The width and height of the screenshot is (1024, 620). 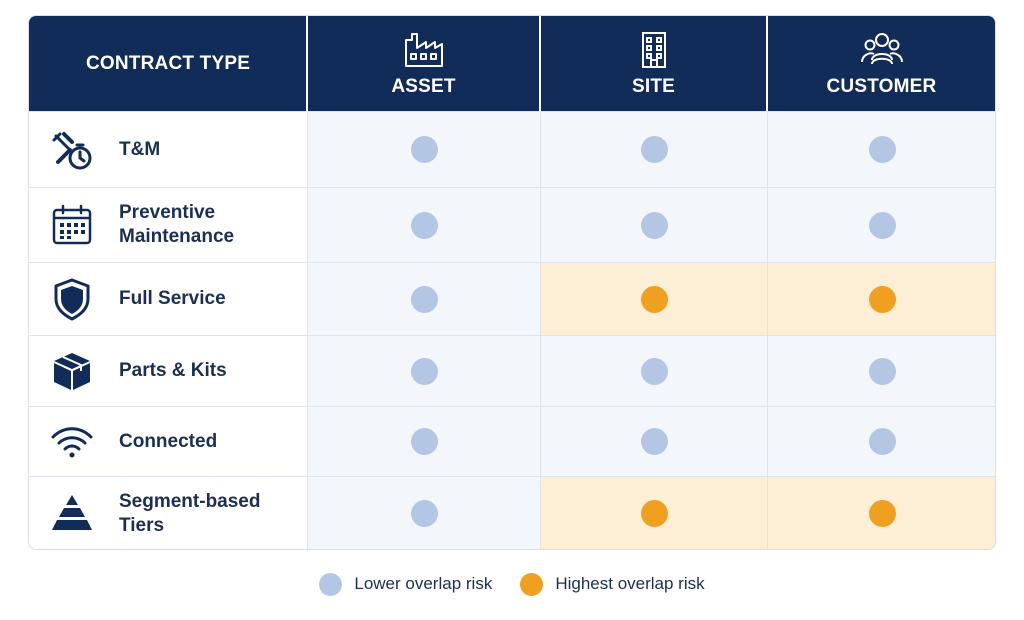 I want to click on header-site: SITE, so click(x=654, y=63).